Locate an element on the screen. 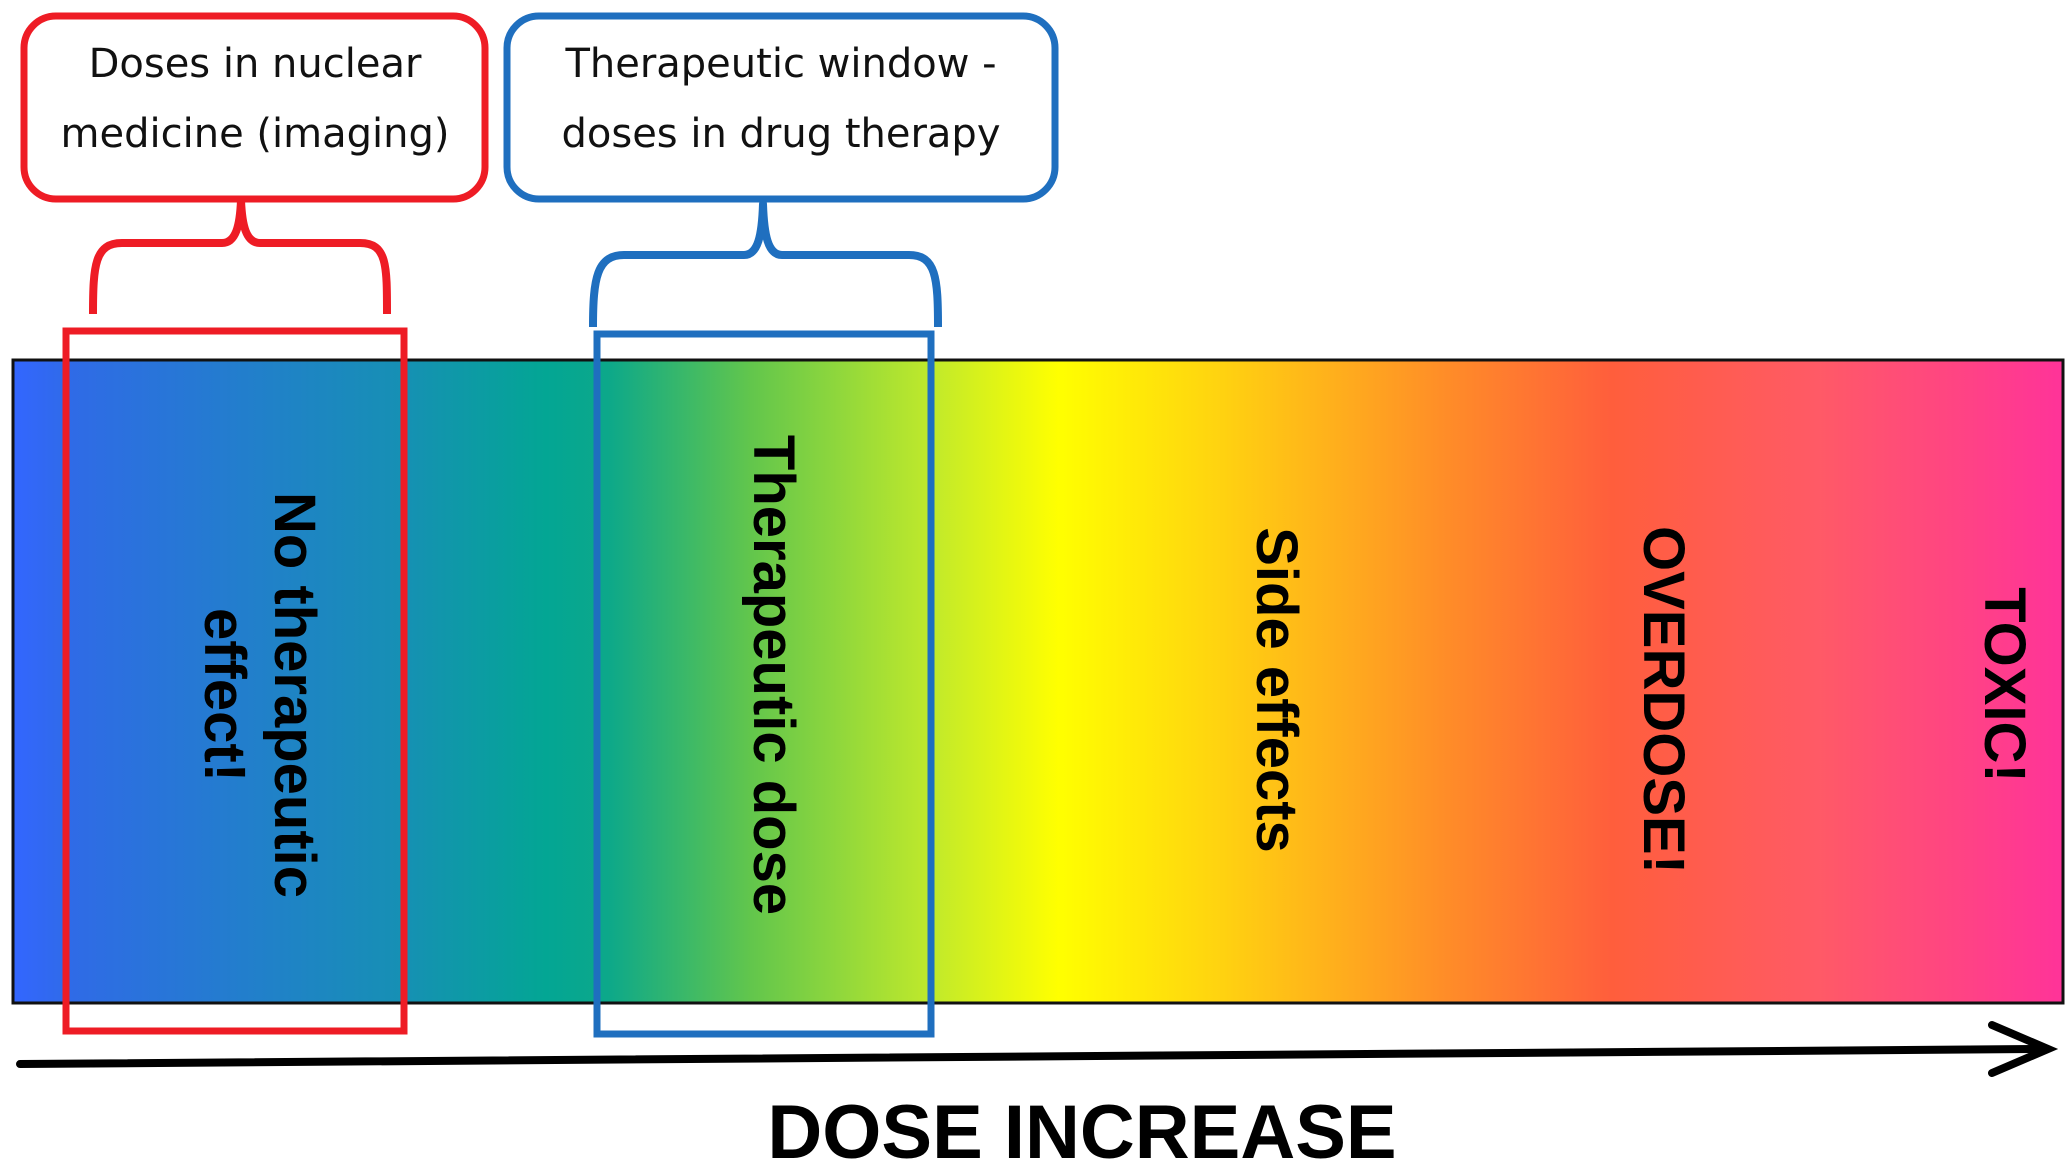  therapy-callout-line1: Therapeutic window - is located at coordinates (780, 64).